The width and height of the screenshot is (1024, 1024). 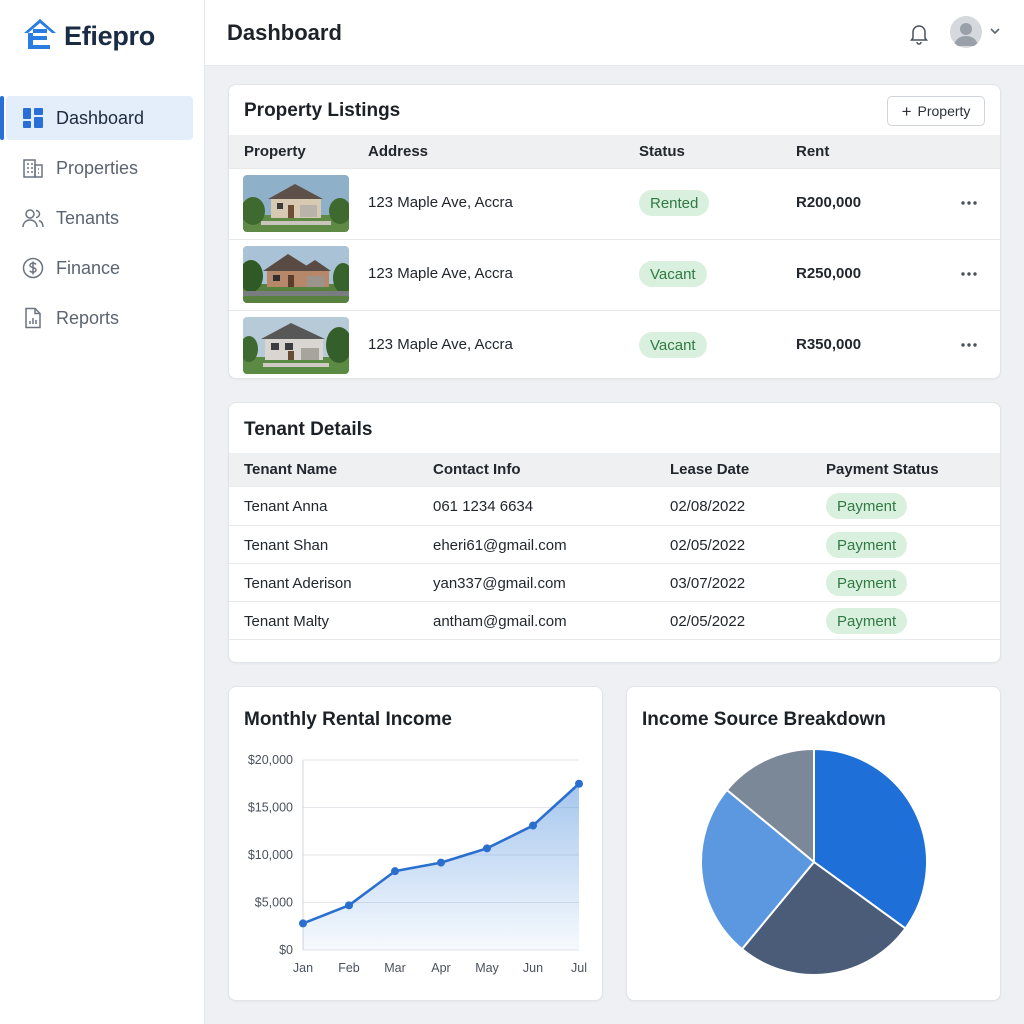 What do you see at coordinates (349, 968) in the screenshot?
I see `x-tick-label: Feb` at bounding box center [349, 968].